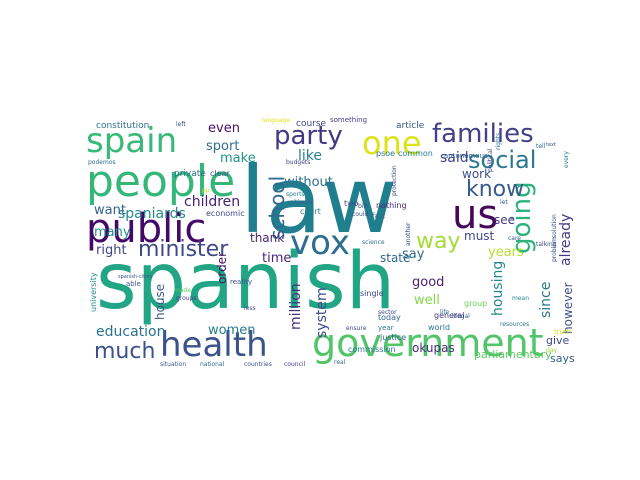 The height and width of the screenshot is (480, 640). I want to click on word-reality: reality, so click(241, 282).